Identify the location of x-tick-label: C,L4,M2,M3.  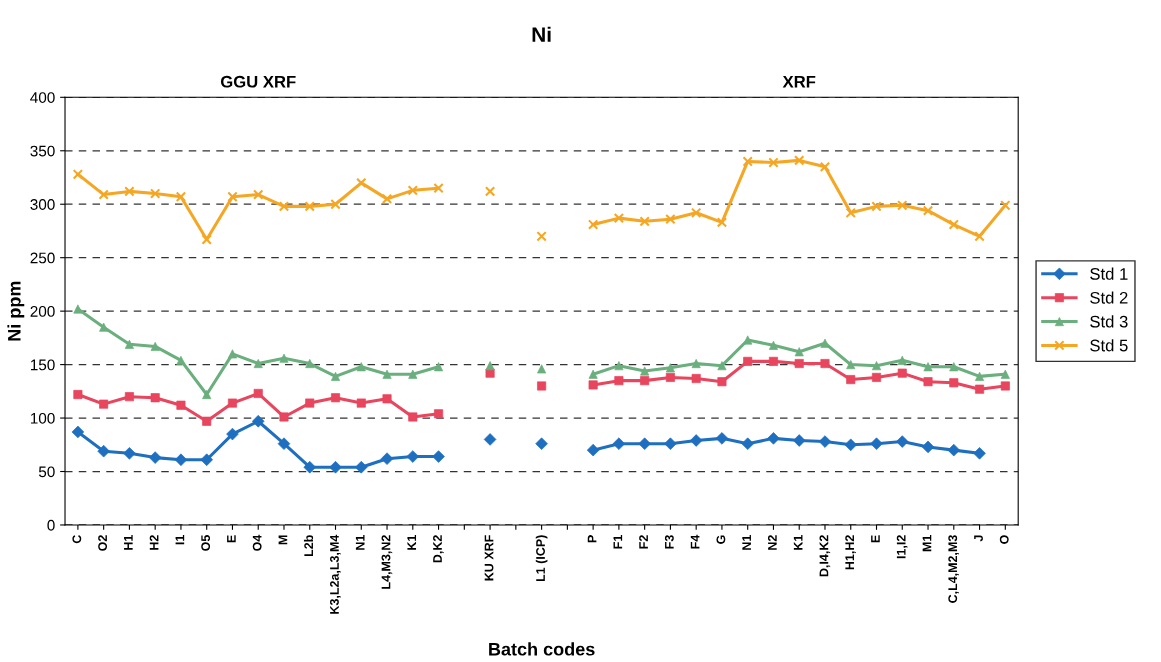
(953, 569).